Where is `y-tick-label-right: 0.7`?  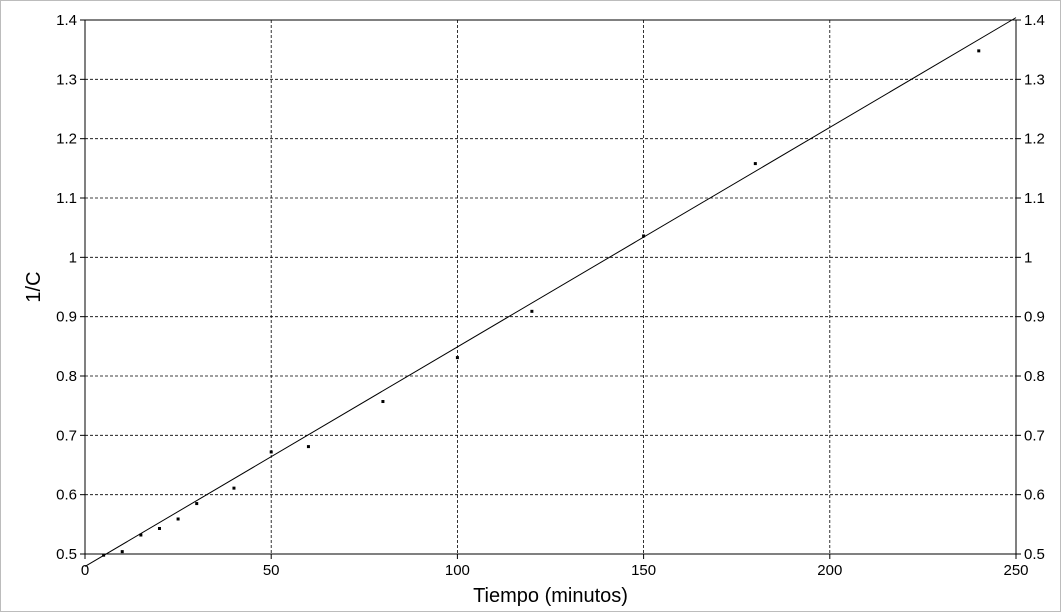
y-tick-label-right: 0.7 is located at coordinates (1034, 435).